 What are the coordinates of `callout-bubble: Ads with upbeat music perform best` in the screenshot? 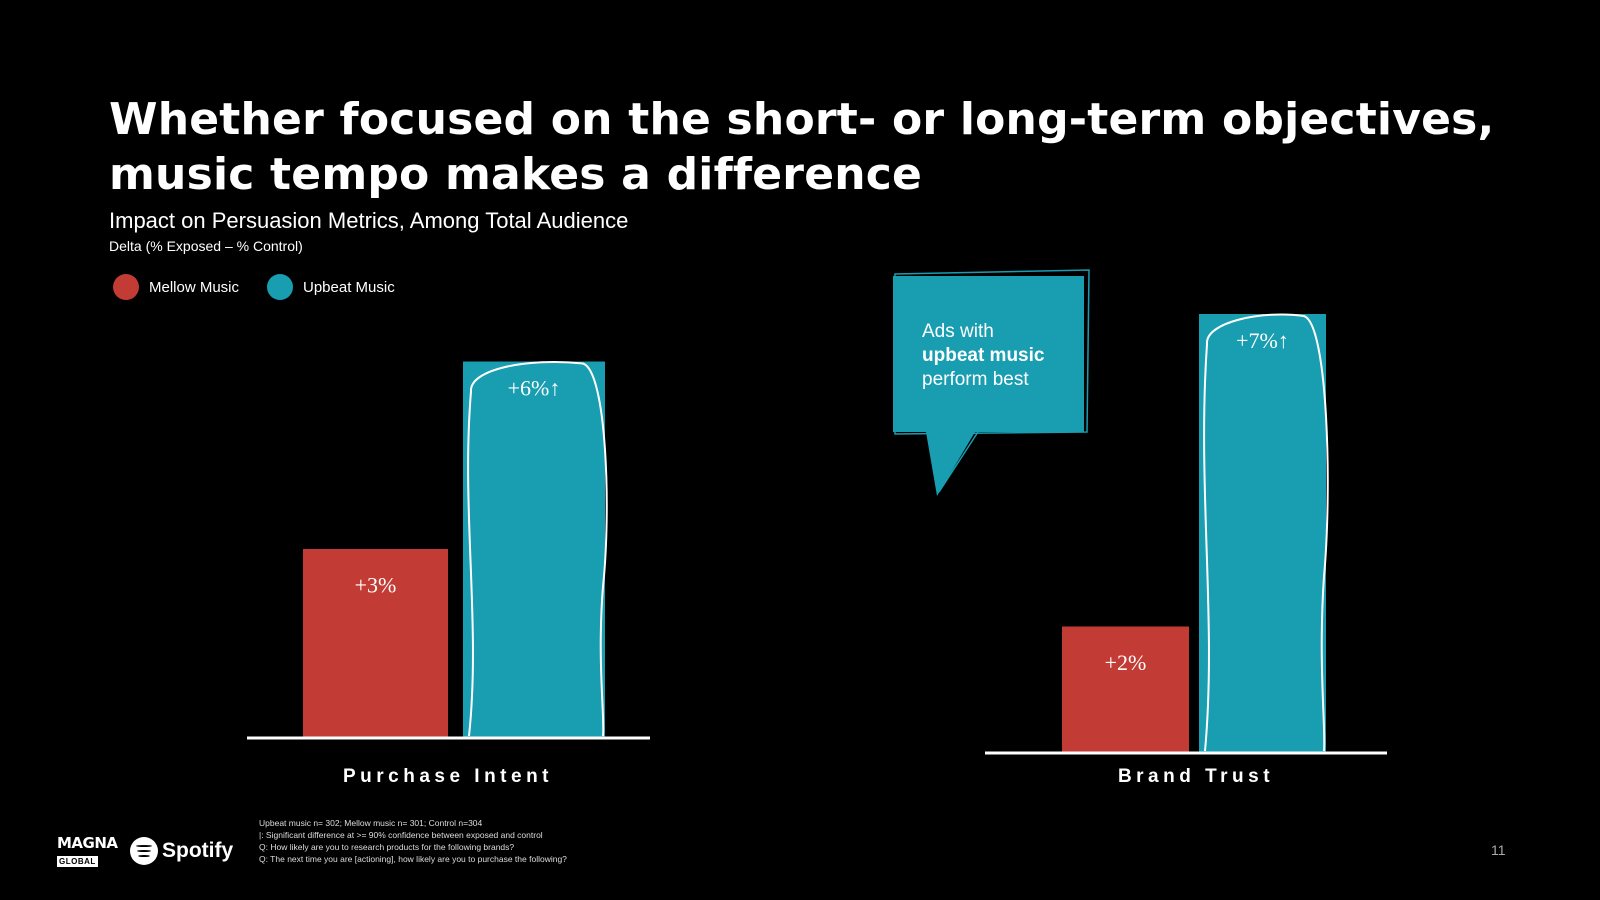 It's located at (991, 382).